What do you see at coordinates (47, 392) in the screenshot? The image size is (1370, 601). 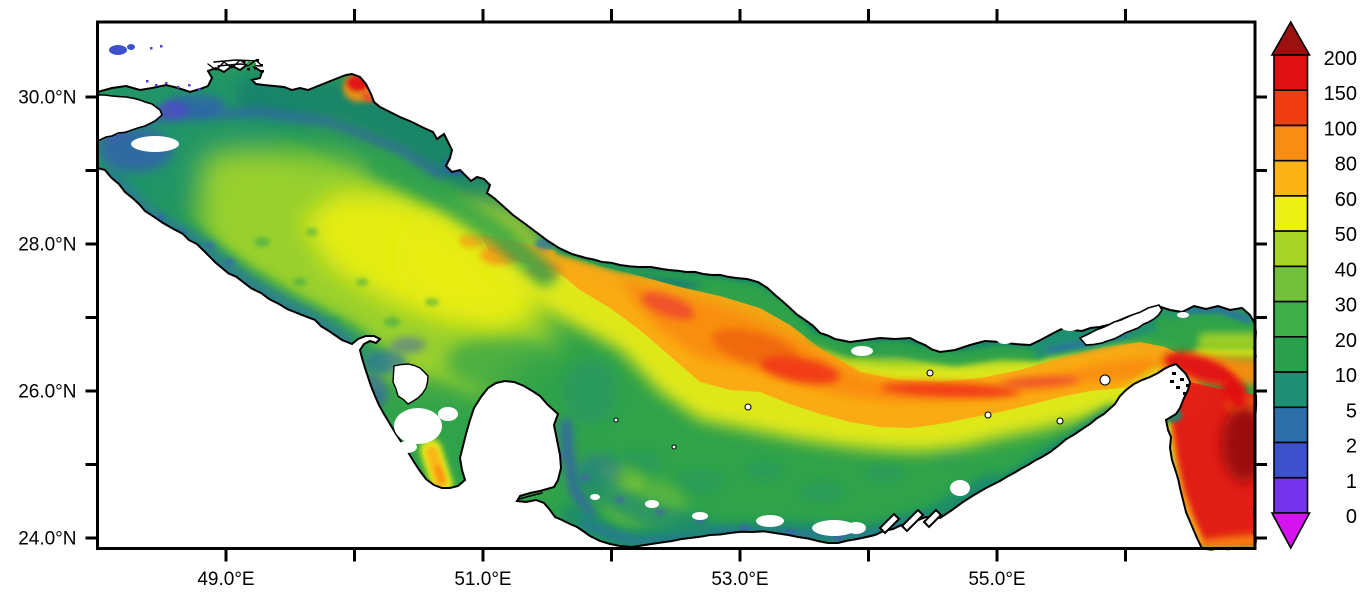 I see `svg-text: 26.0°N` at bounding box center [47, 392].